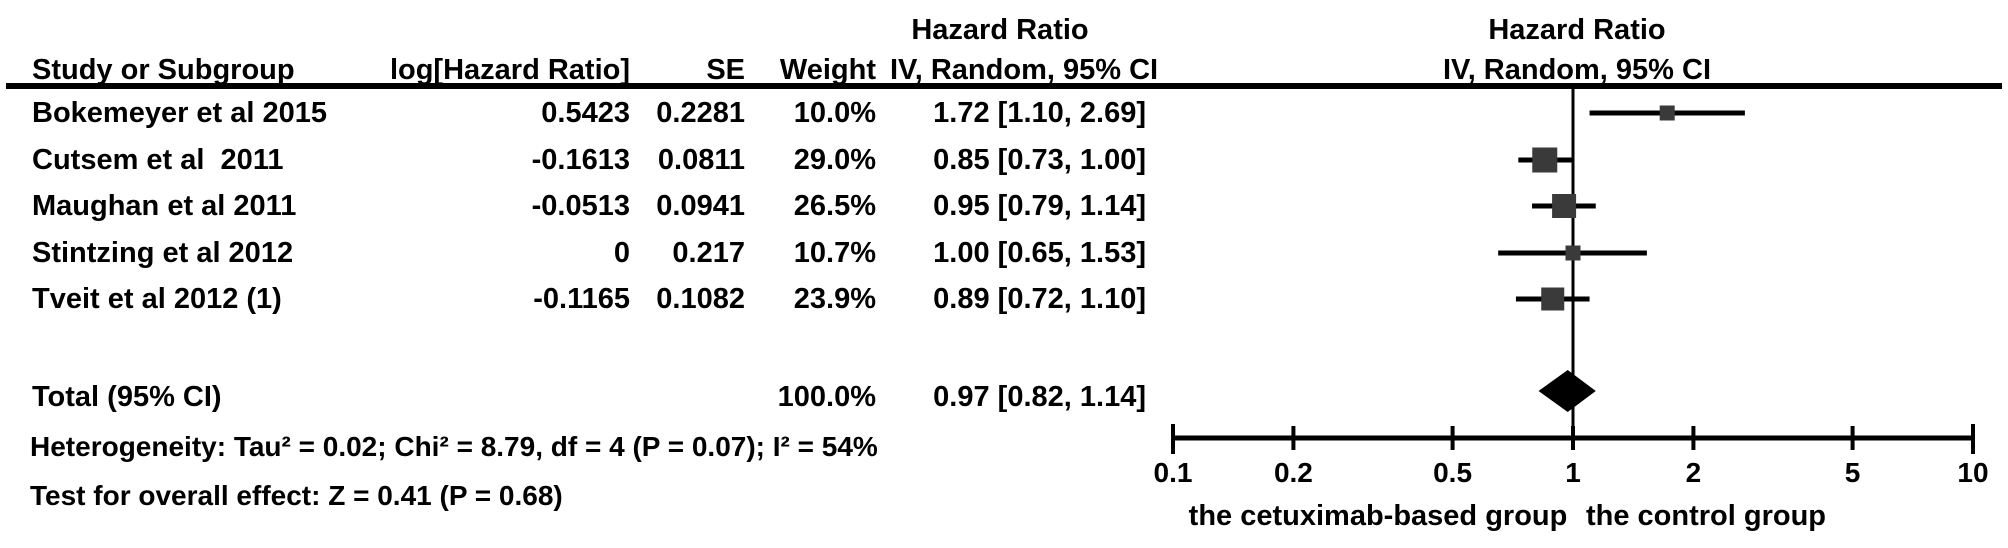 The width and height of the screenshot is (2008, 548). Describe the element at coordinates (1039, 397) in the screenshot. I see `total-row-ci: 0.97 [0.82, 1.14]` at that location.